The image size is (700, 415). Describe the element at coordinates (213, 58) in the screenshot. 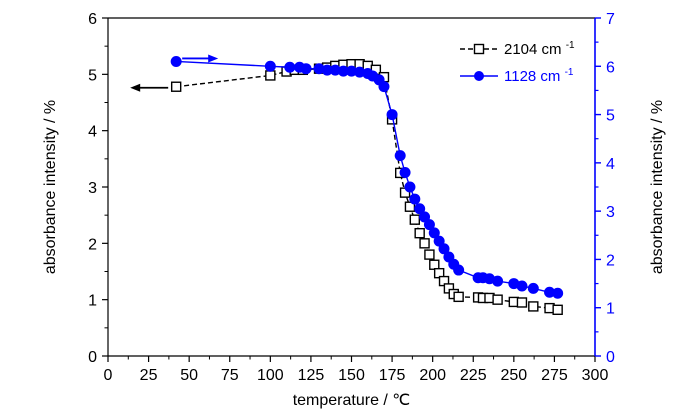

I see `arrow-right-axis-head` at that location.